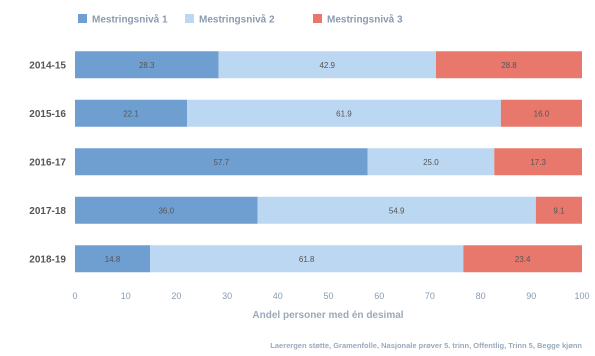 This screenshot has height=356, width=595. I want to click on category-label-2016-17: 2016-17, so click(47, 162).